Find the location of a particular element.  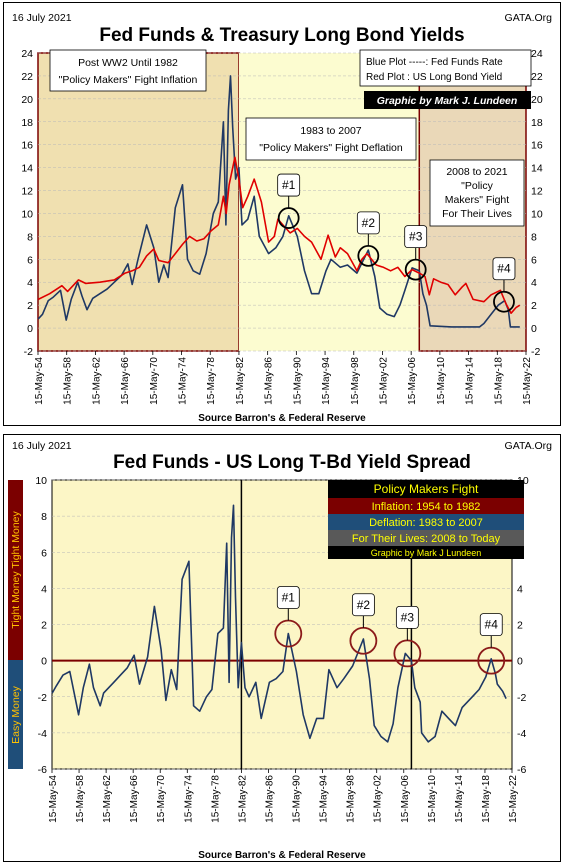

x-tick-label: 15-May-86 is located at coordinates (269, 799).